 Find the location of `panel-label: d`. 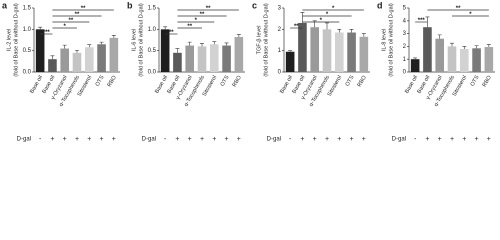

panel-label: d is located at coordinates (380, 5).